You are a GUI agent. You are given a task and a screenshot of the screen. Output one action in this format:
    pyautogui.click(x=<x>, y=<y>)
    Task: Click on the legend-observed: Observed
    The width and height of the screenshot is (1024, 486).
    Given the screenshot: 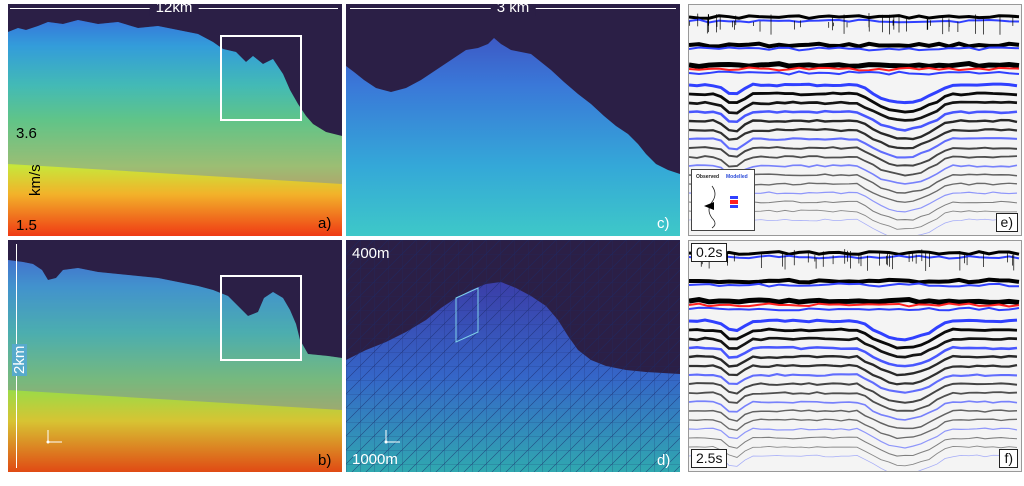 What is the action you would take?
    pyautogui.click(x=708, y=177)
    